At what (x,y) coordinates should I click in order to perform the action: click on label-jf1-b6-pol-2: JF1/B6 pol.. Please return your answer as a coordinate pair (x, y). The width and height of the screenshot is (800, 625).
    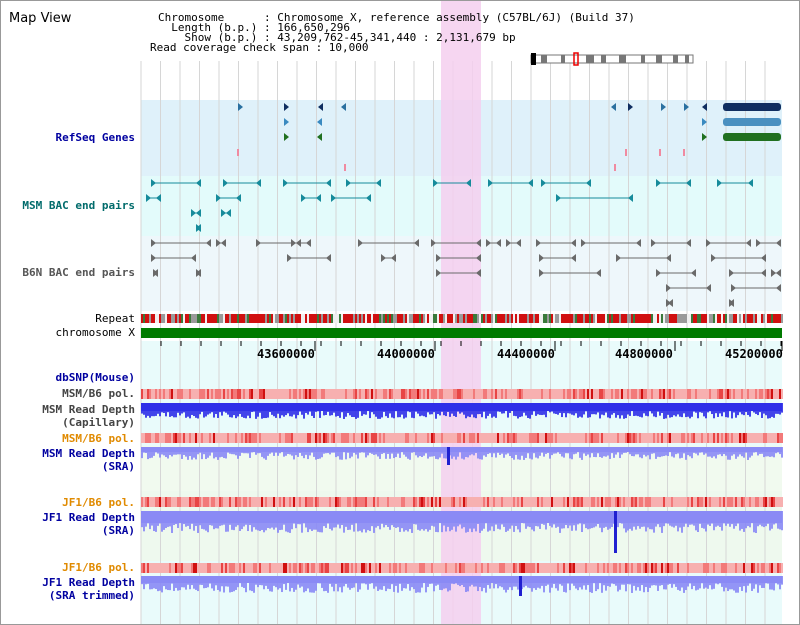
    Looking at the image, I should click on (98, 567).